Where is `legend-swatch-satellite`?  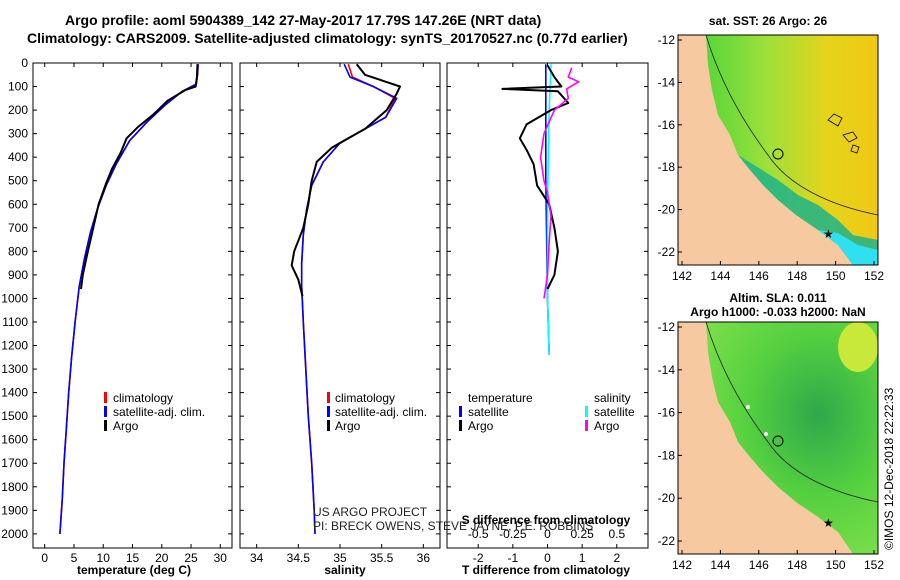
legend-swatch-satellite is located at coordinates (105, 411).